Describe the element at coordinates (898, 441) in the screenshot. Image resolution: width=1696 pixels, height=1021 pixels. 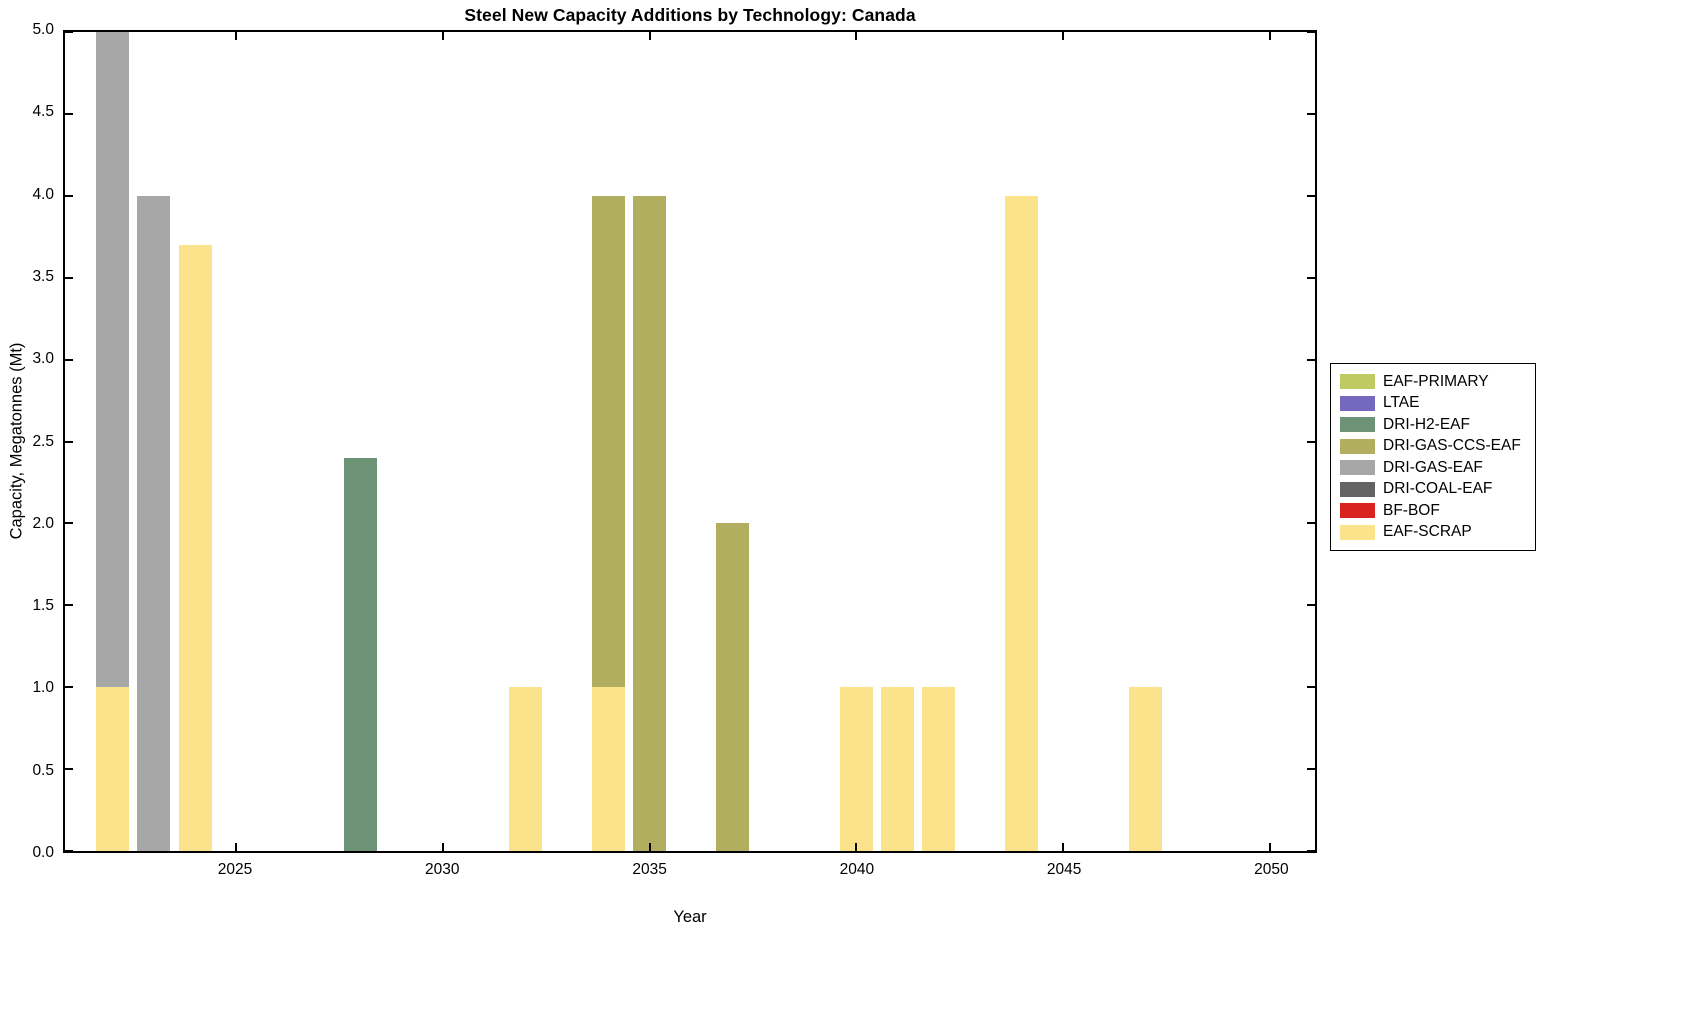
I see `bar-2041` at that location.